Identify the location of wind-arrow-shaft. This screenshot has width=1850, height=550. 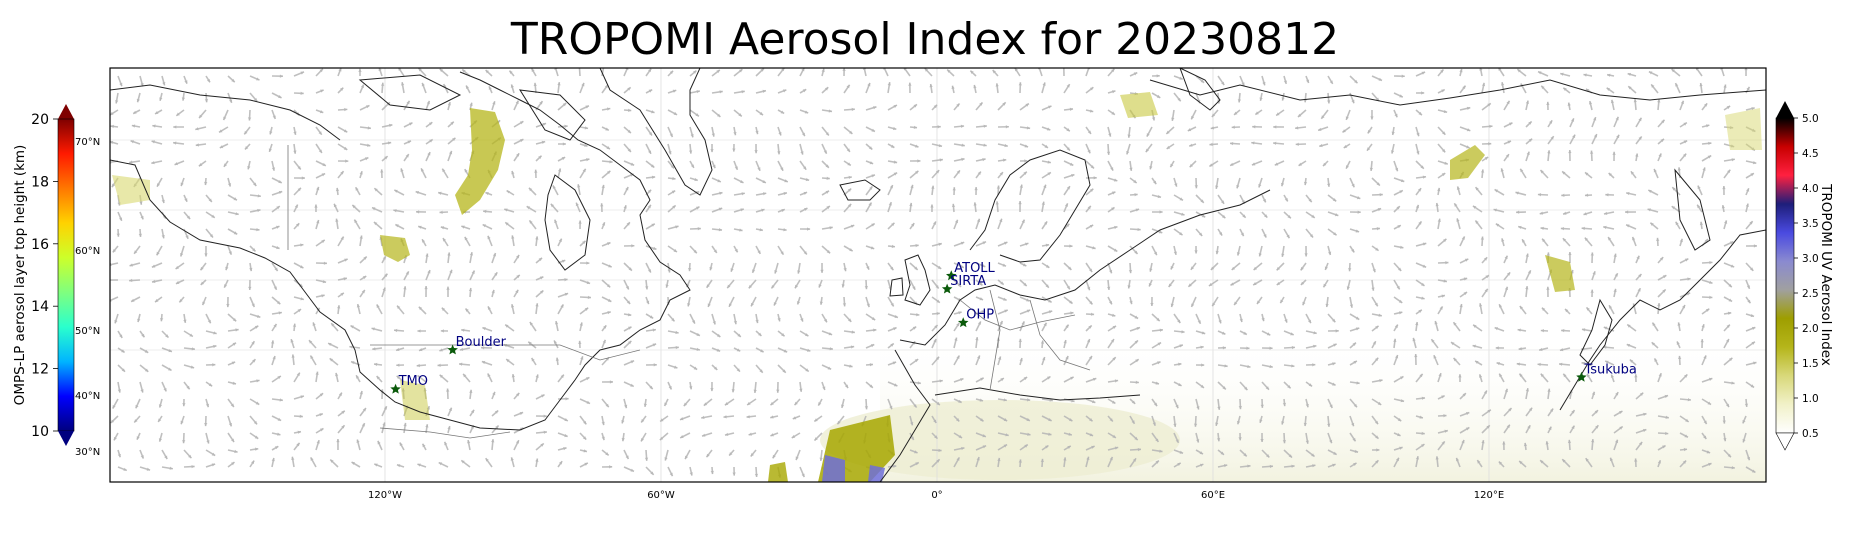
(556, 72).